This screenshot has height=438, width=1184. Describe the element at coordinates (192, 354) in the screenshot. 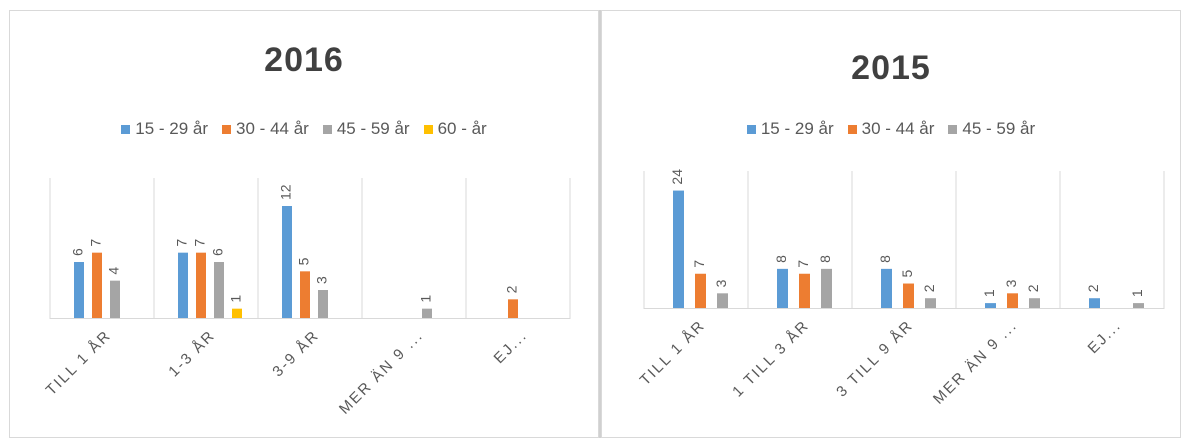

I see `category-label: 1-3 ÅR` at that location.